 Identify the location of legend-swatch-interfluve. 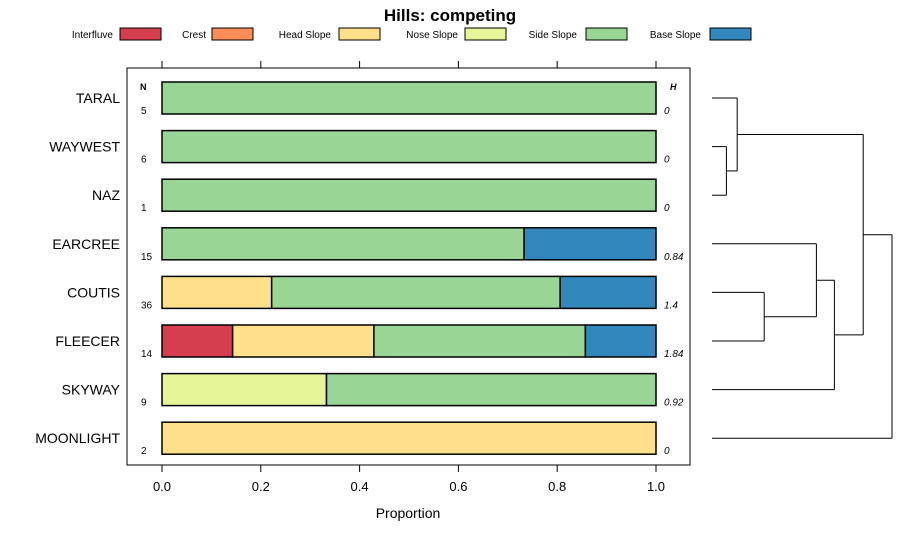
(140, 34).